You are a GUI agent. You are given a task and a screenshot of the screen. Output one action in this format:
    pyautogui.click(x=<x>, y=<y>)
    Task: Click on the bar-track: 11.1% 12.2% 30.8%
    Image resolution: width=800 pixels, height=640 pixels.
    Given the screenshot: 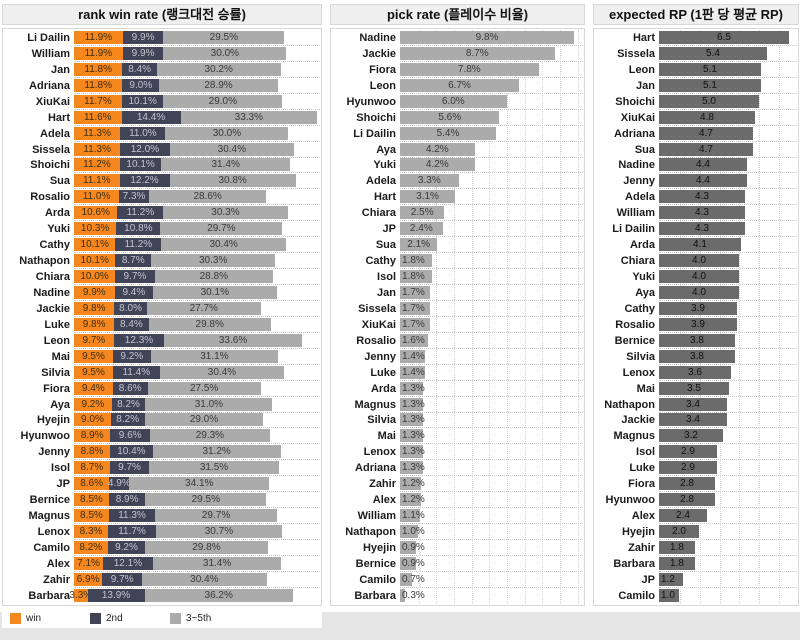 What is the action you would take?
    pyautogui.click(x=197, y=181)
    